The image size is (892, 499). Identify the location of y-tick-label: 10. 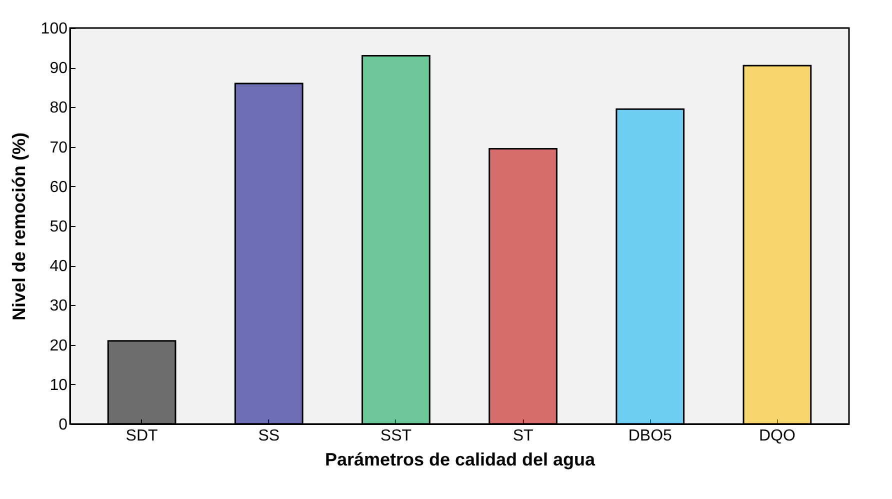
(59, 385).